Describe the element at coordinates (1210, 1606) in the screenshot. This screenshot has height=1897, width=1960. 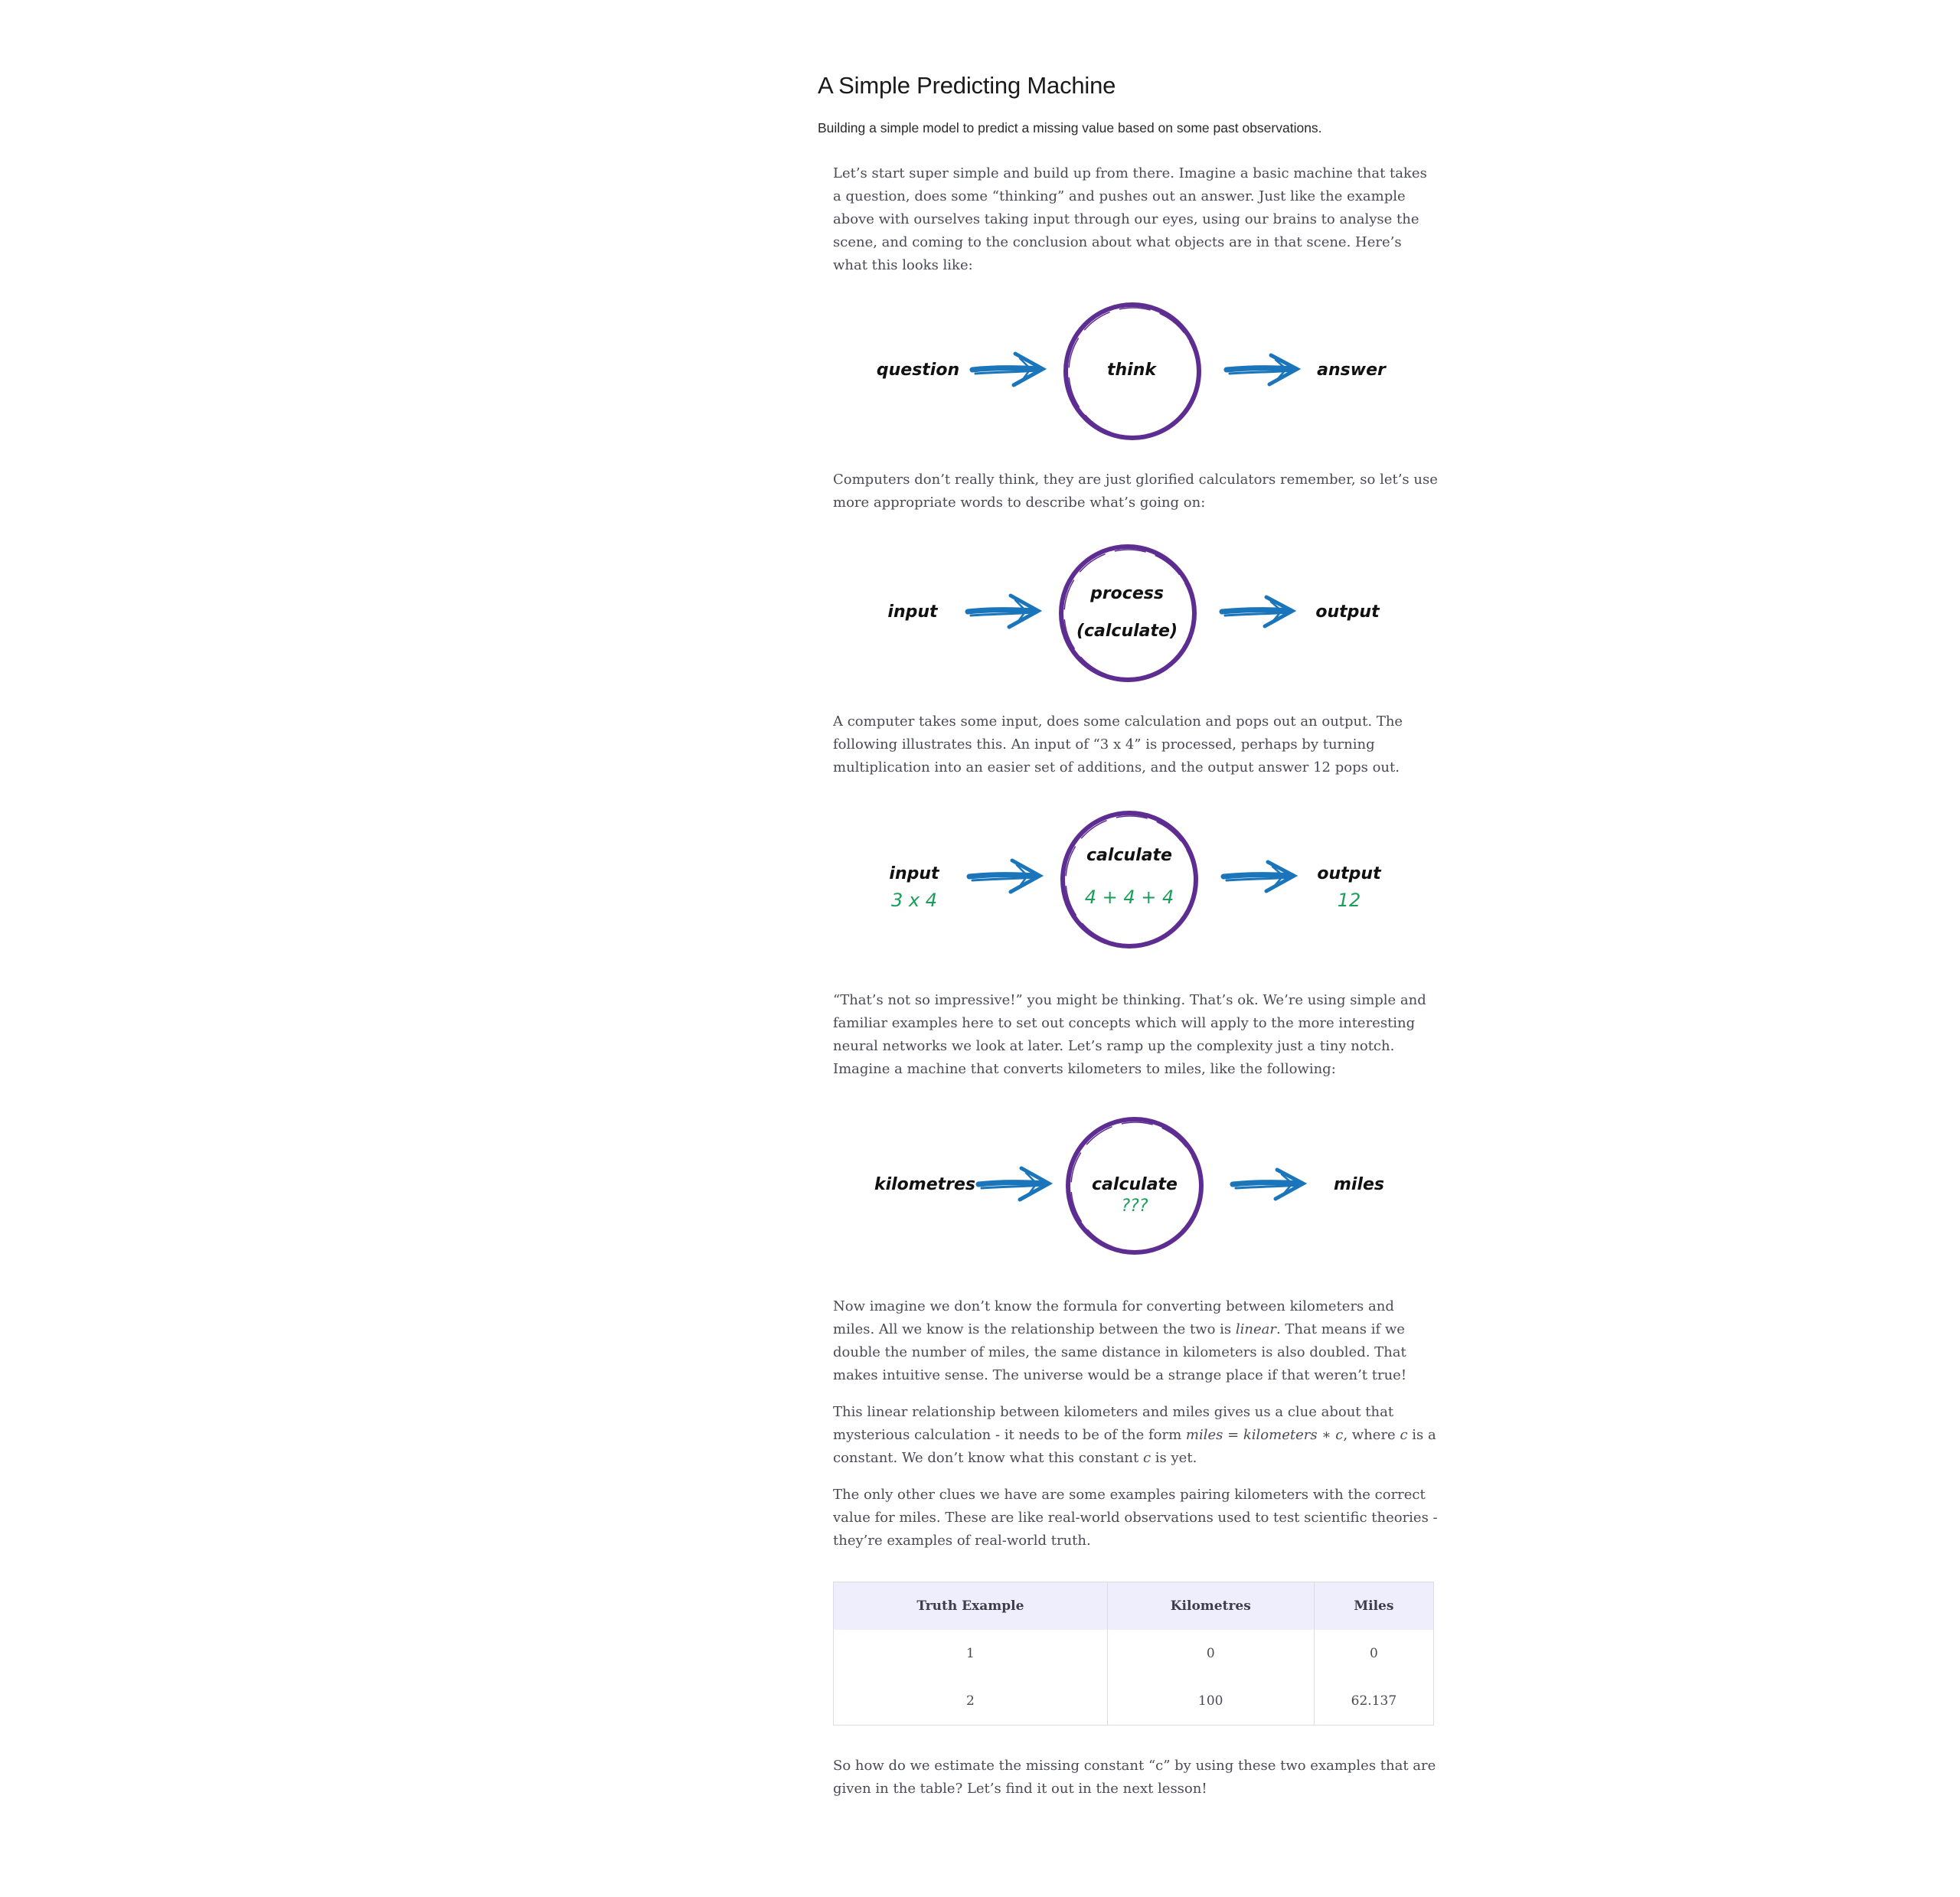
I see `table-header-cell: Kilometres` at that location.